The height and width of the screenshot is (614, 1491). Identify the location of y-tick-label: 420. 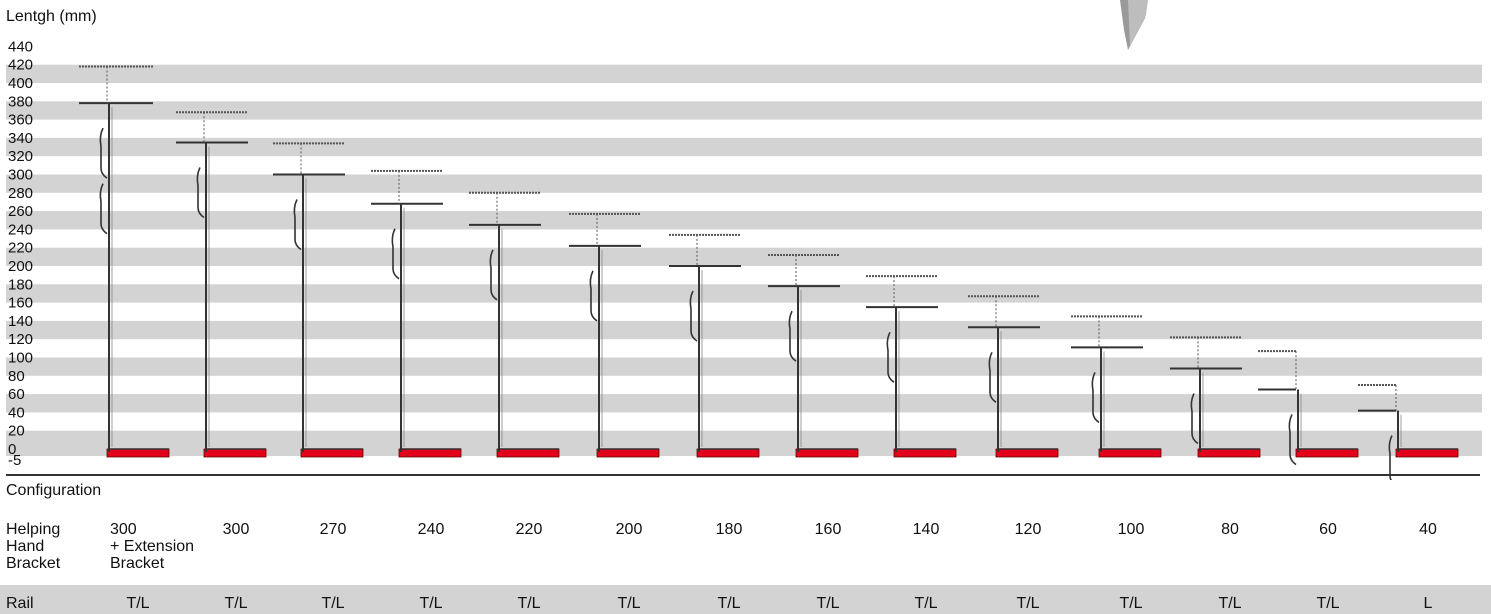
(20, 65).